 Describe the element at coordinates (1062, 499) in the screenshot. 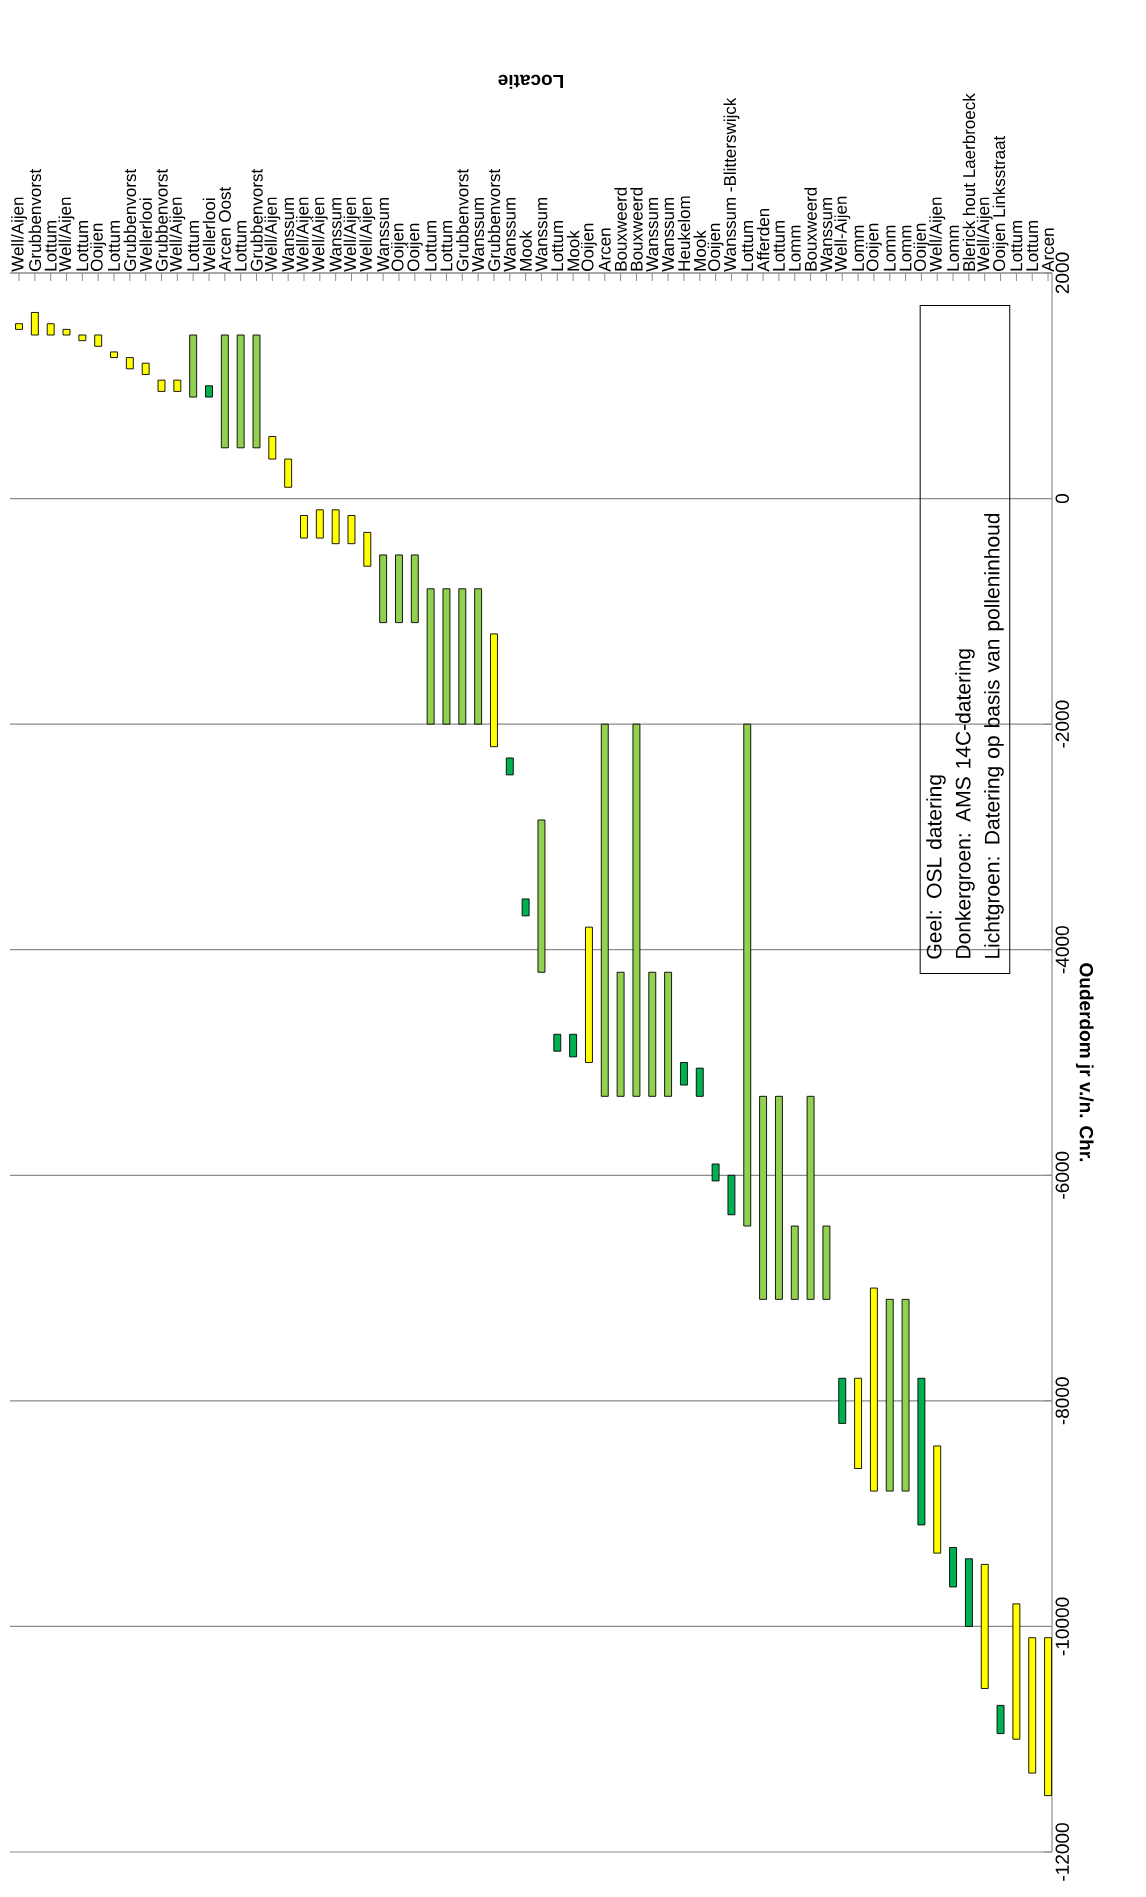

I see `y-tick-label: 0` at that location.